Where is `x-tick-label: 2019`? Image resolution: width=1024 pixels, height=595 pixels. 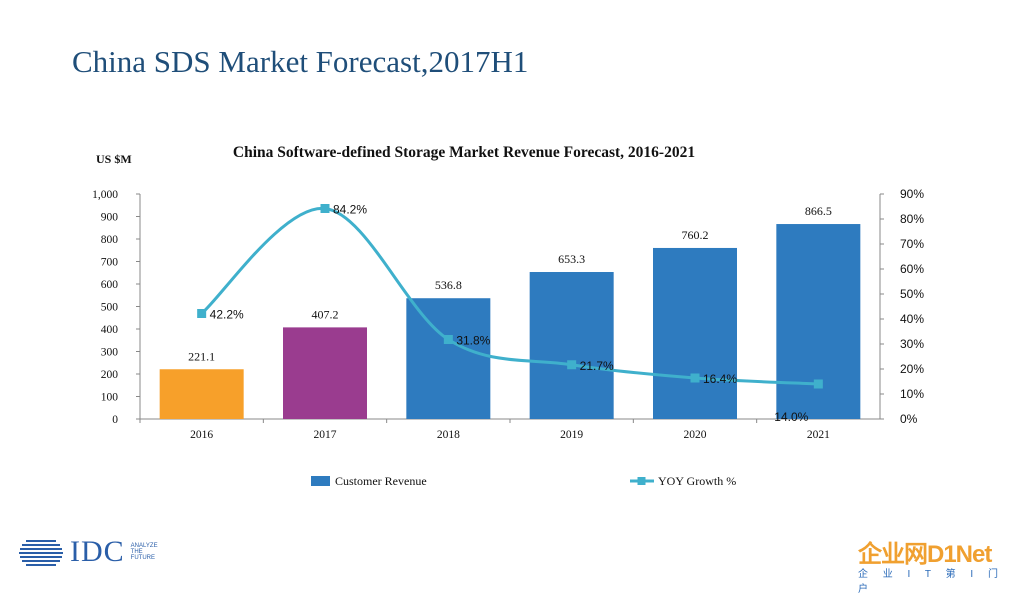
x-tick-label: 2019 is located at coordinates (571, 435).